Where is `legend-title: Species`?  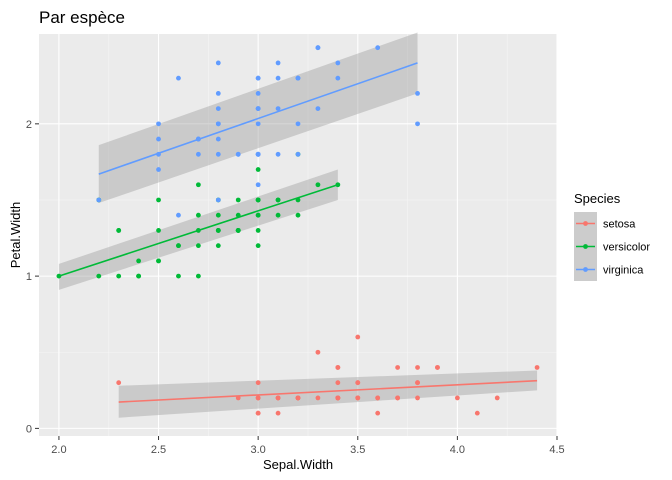
legend-title: Species is located at coordinates (597, 198).